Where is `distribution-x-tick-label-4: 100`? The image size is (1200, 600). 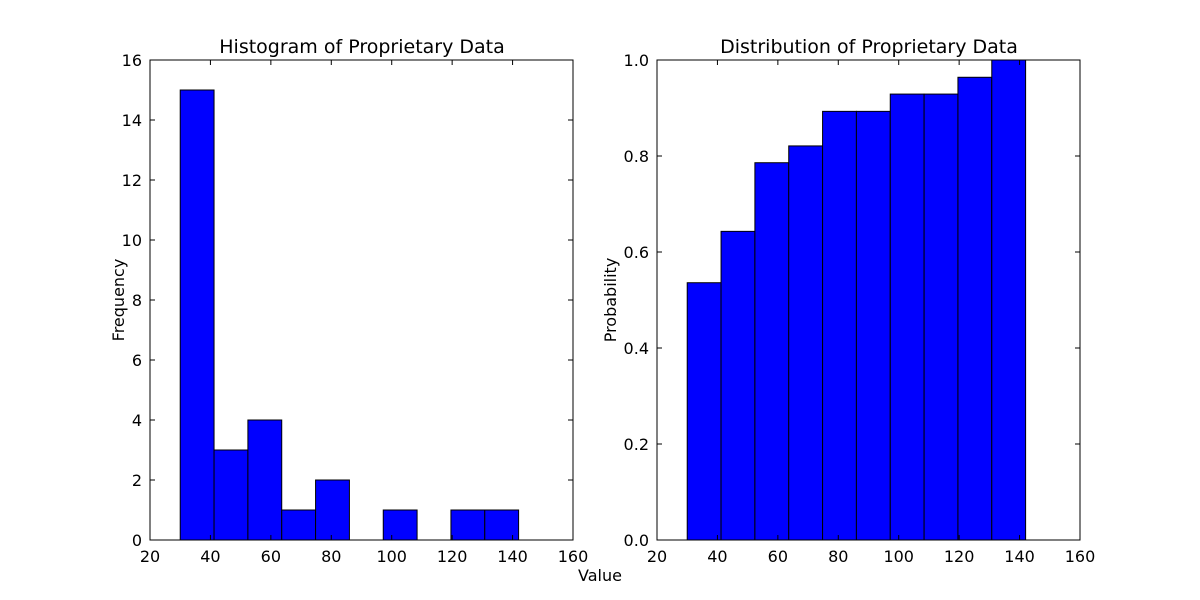
distribution-x-tick-label-4: 100 is located at coordinates (898, 556).